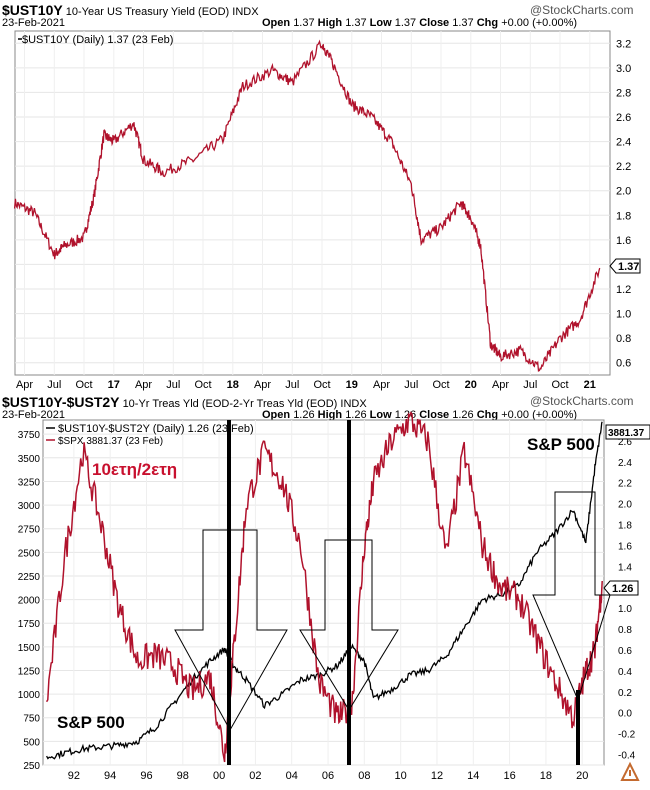 The image size is (650, 790). What do you see at coordinates (630, 772) in the screenshot?
I see `zoom-icon` at bounding box center [630, 772].